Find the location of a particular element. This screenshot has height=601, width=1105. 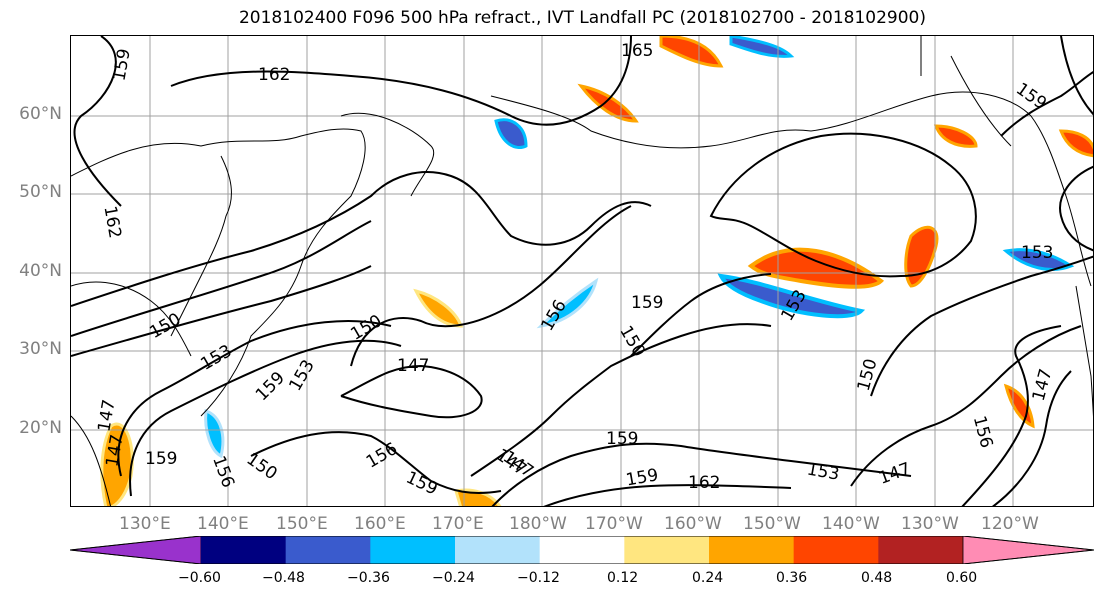

colorbar is located at coordinates (582, 550).